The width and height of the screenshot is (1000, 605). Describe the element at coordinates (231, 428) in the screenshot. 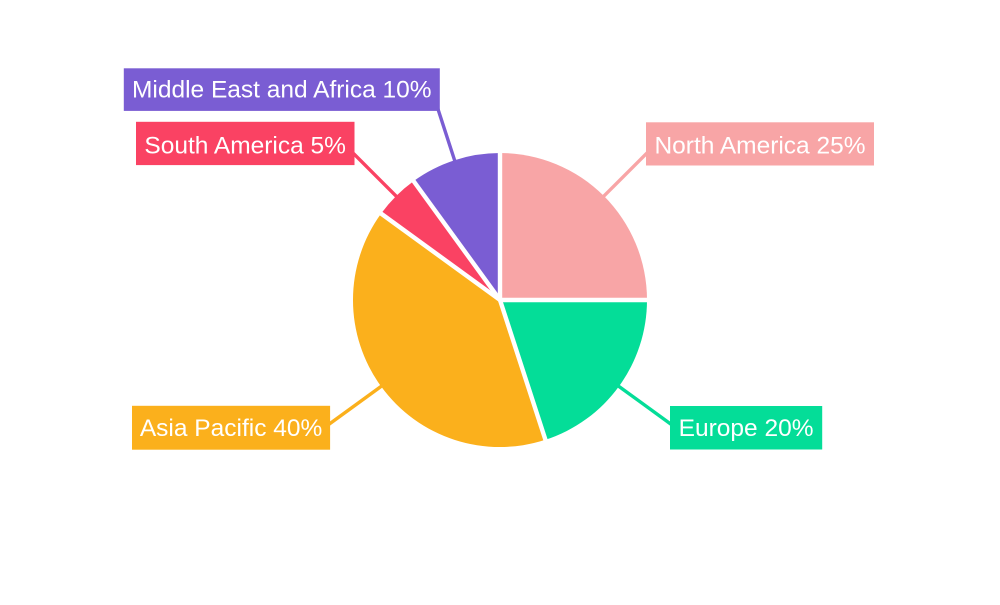

I see `svg-text: Asia Pacific 40%` at that location.